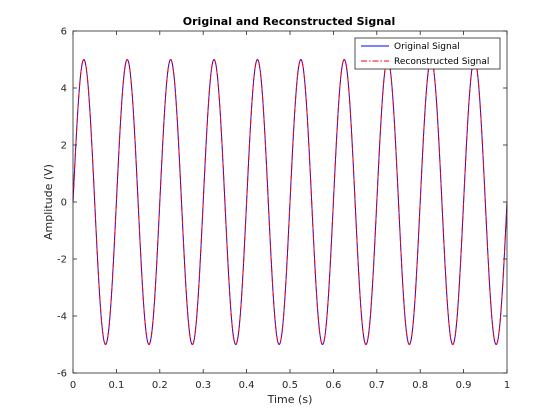  Describe the element at coordinates (116, 385) in the screenshot. I see `x-tick-label: 0.1` at that location.